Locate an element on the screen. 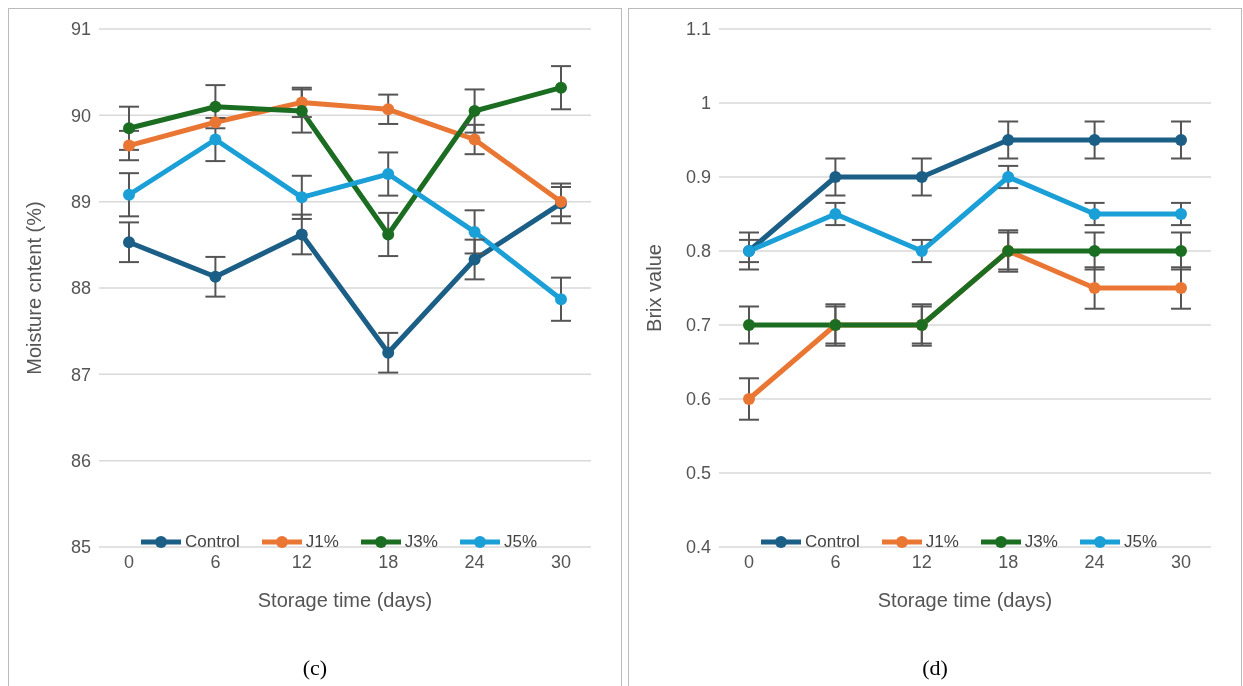  y-tick-label: 0.8 is located at coordinates (698, 251).